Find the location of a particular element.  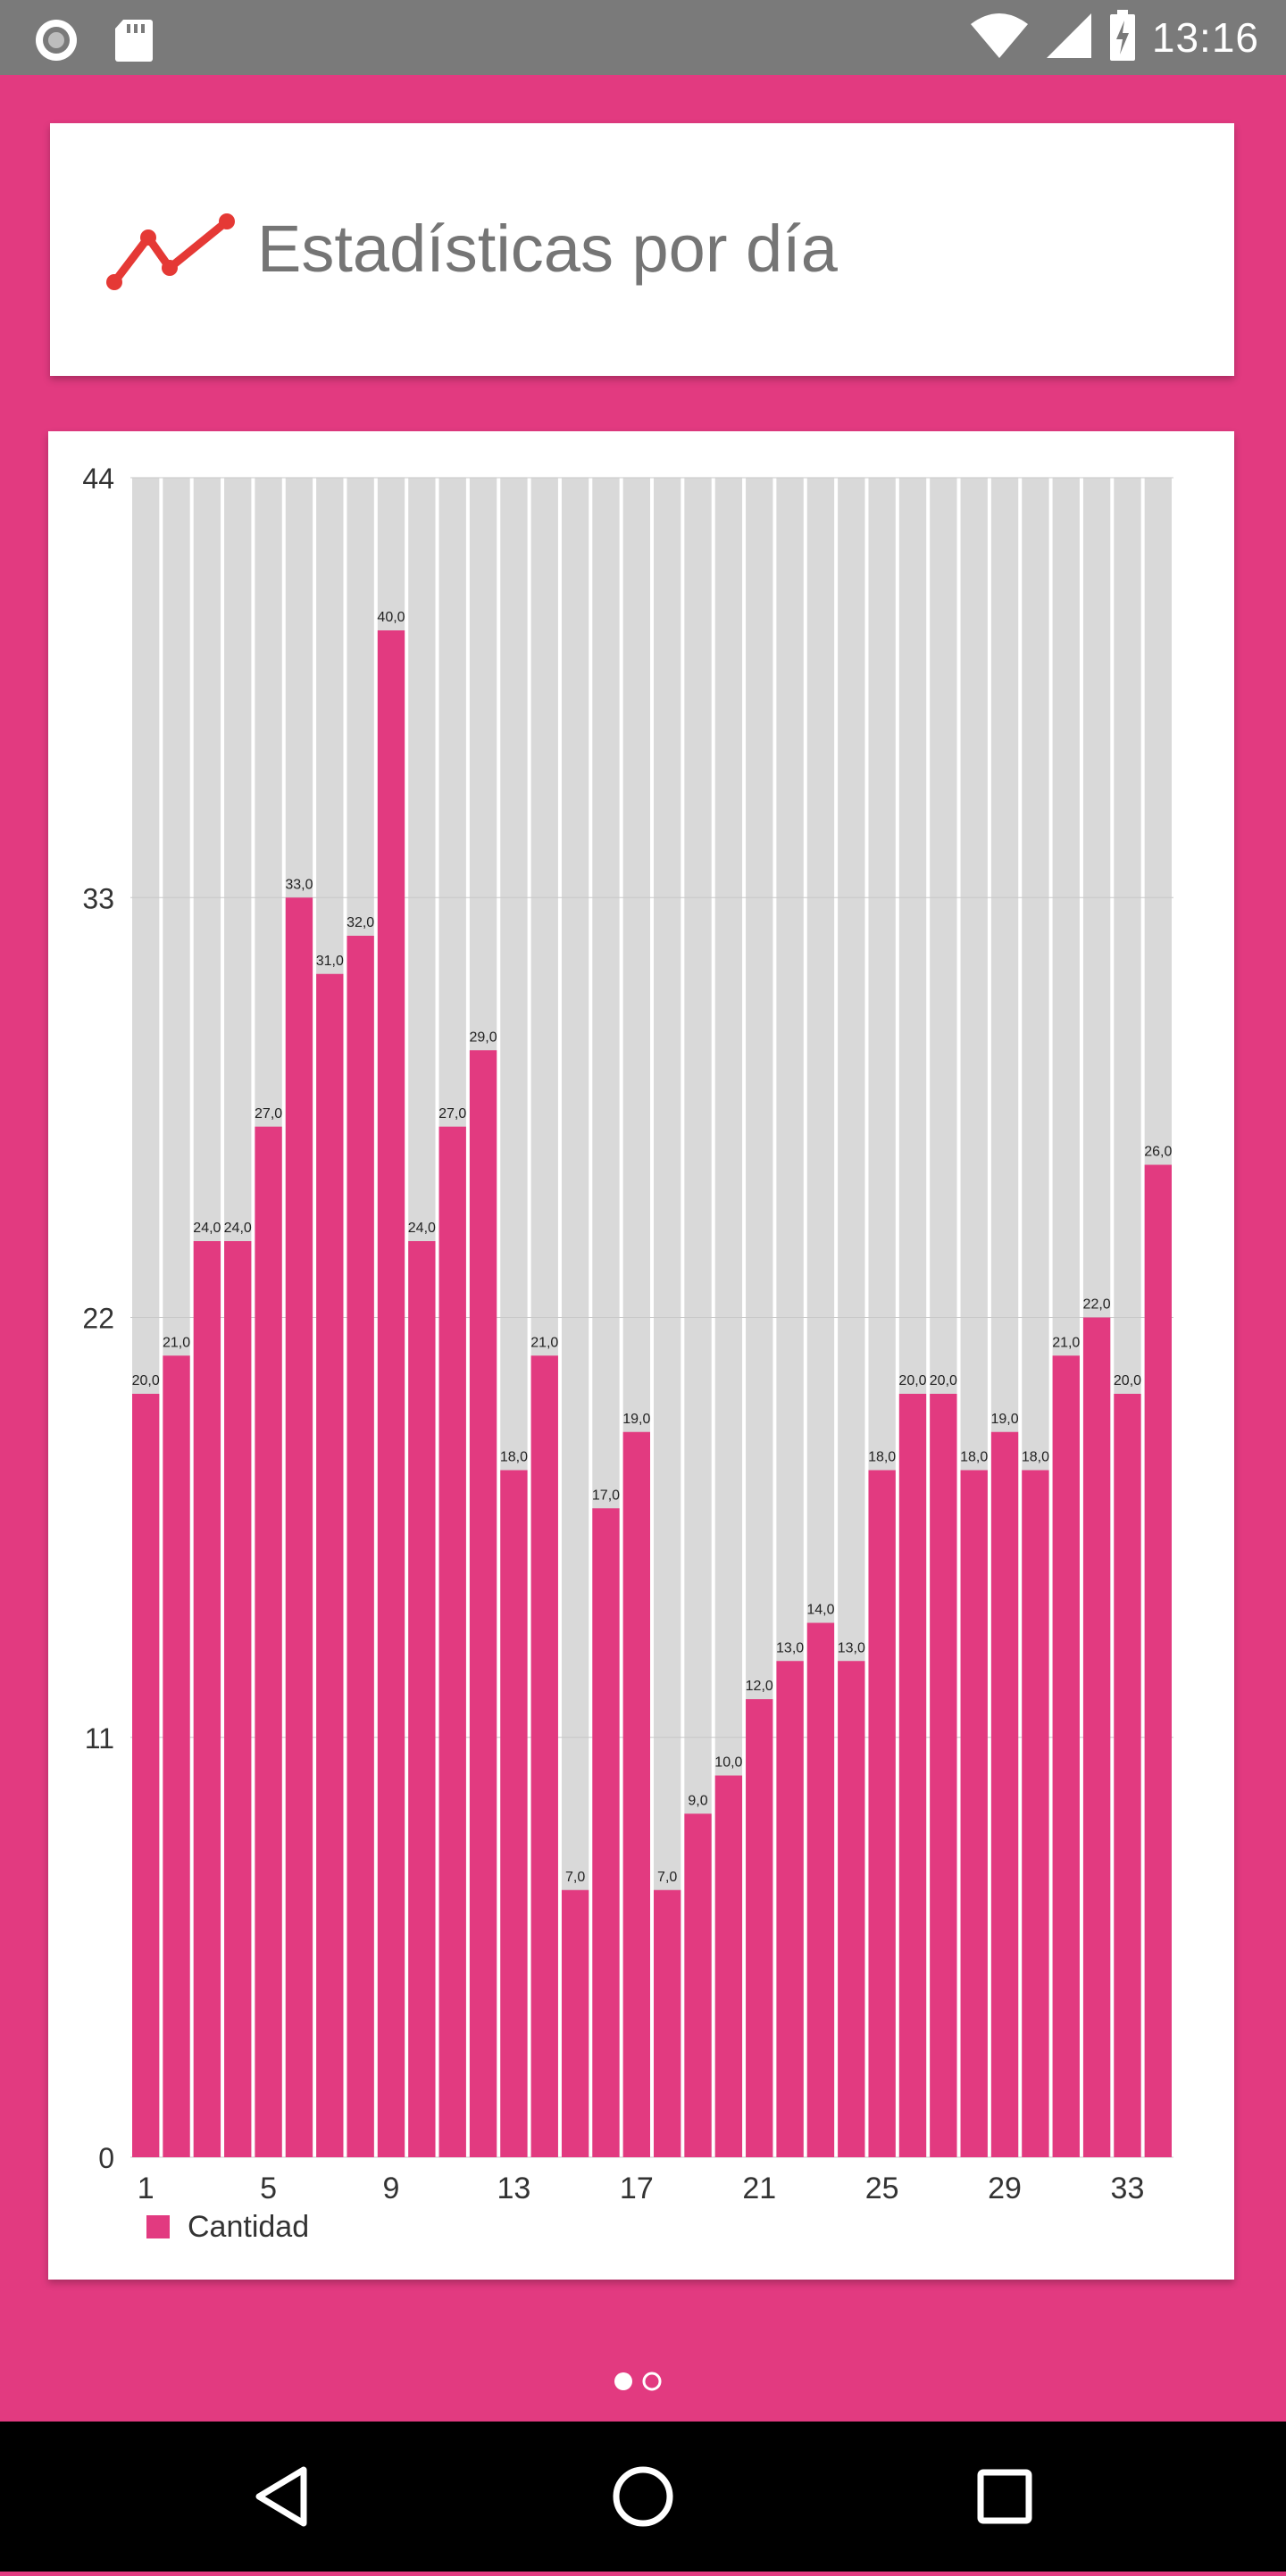

page-dot is located at coordinates (652, 2381).